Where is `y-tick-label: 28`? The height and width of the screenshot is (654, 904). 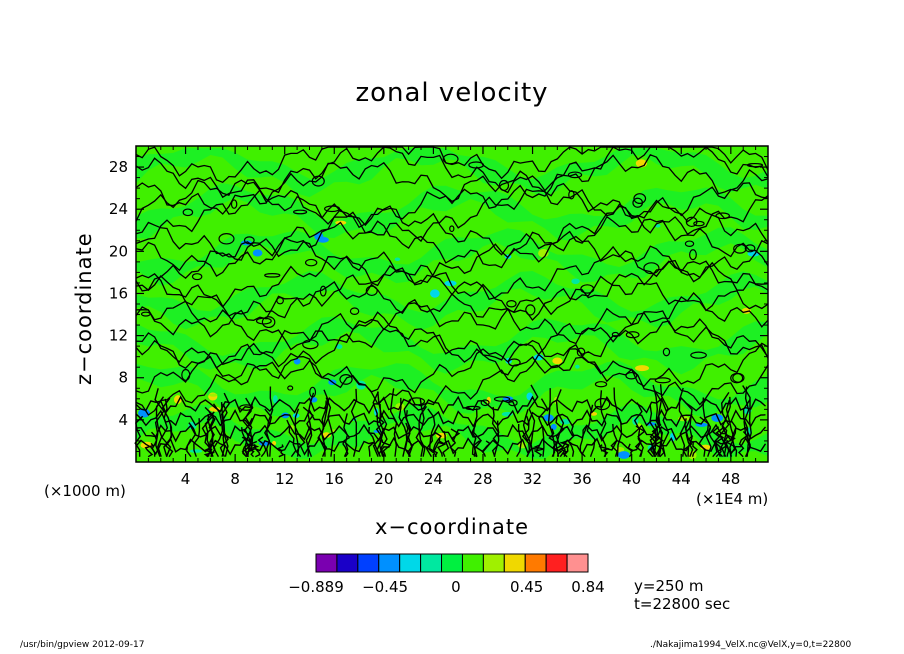
y-tick-label: 28 is located at coordinates (118, 167).